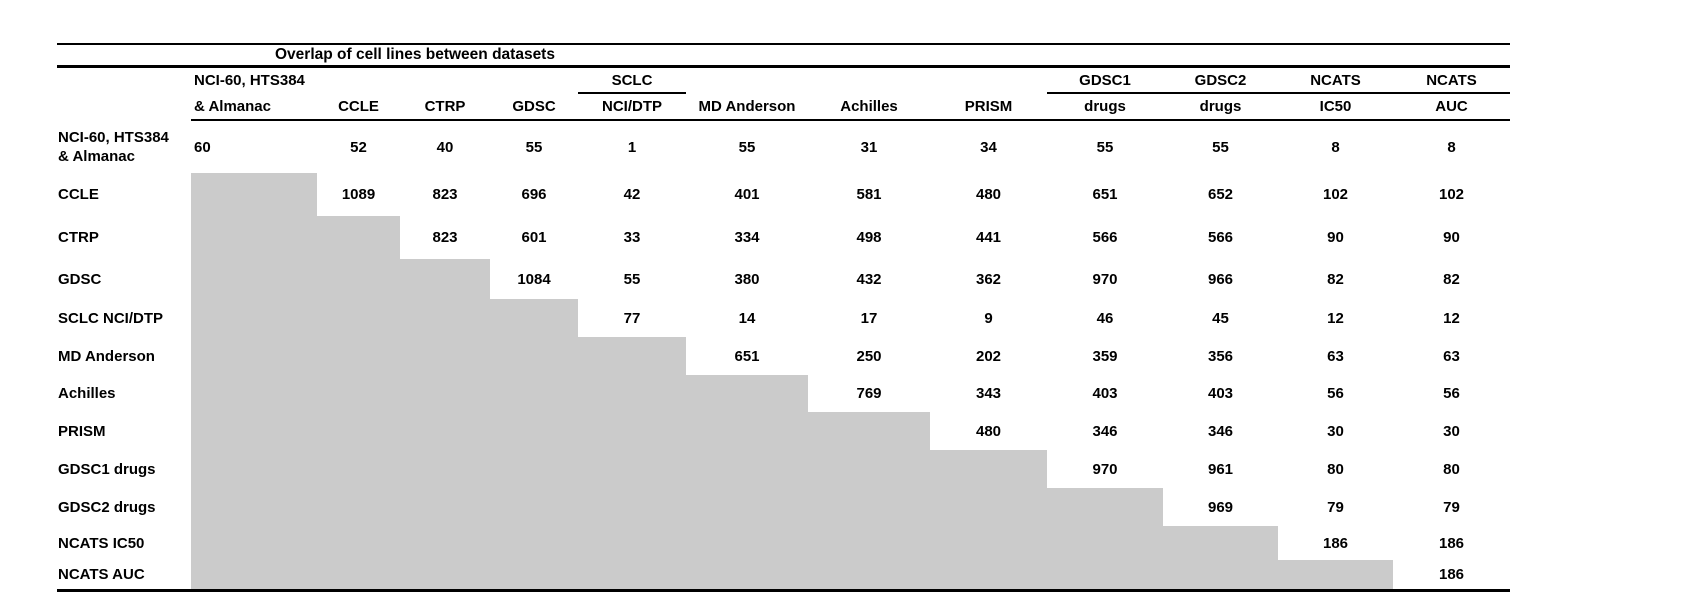 The image size is (1686, 615). Describe the element at coordinates (1105, 431) in the screenshot. I see `matrix-cell: 346` at that location.